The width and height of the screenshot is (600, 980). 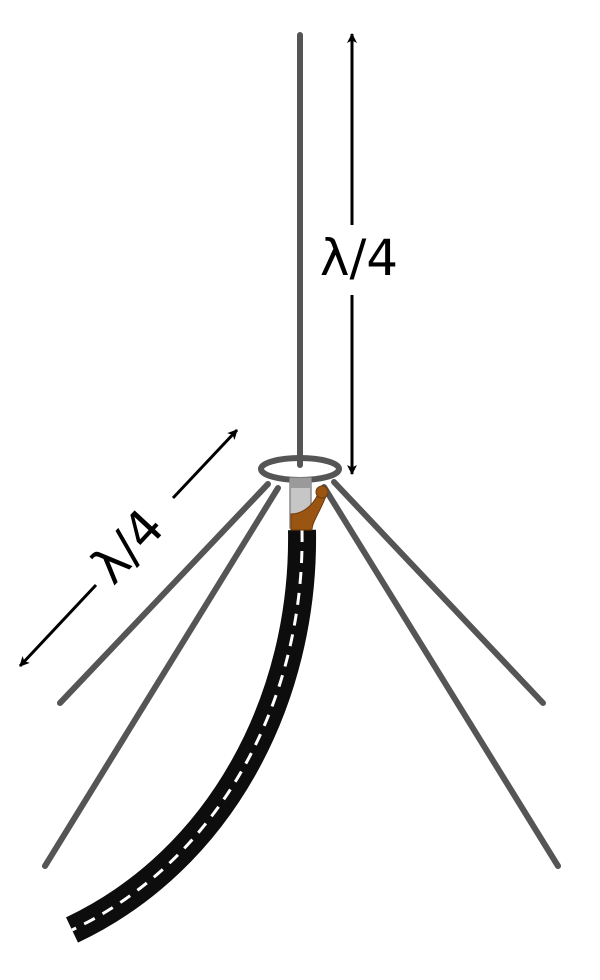 I want to click on radial-back-left, so click(x=164, y=593).